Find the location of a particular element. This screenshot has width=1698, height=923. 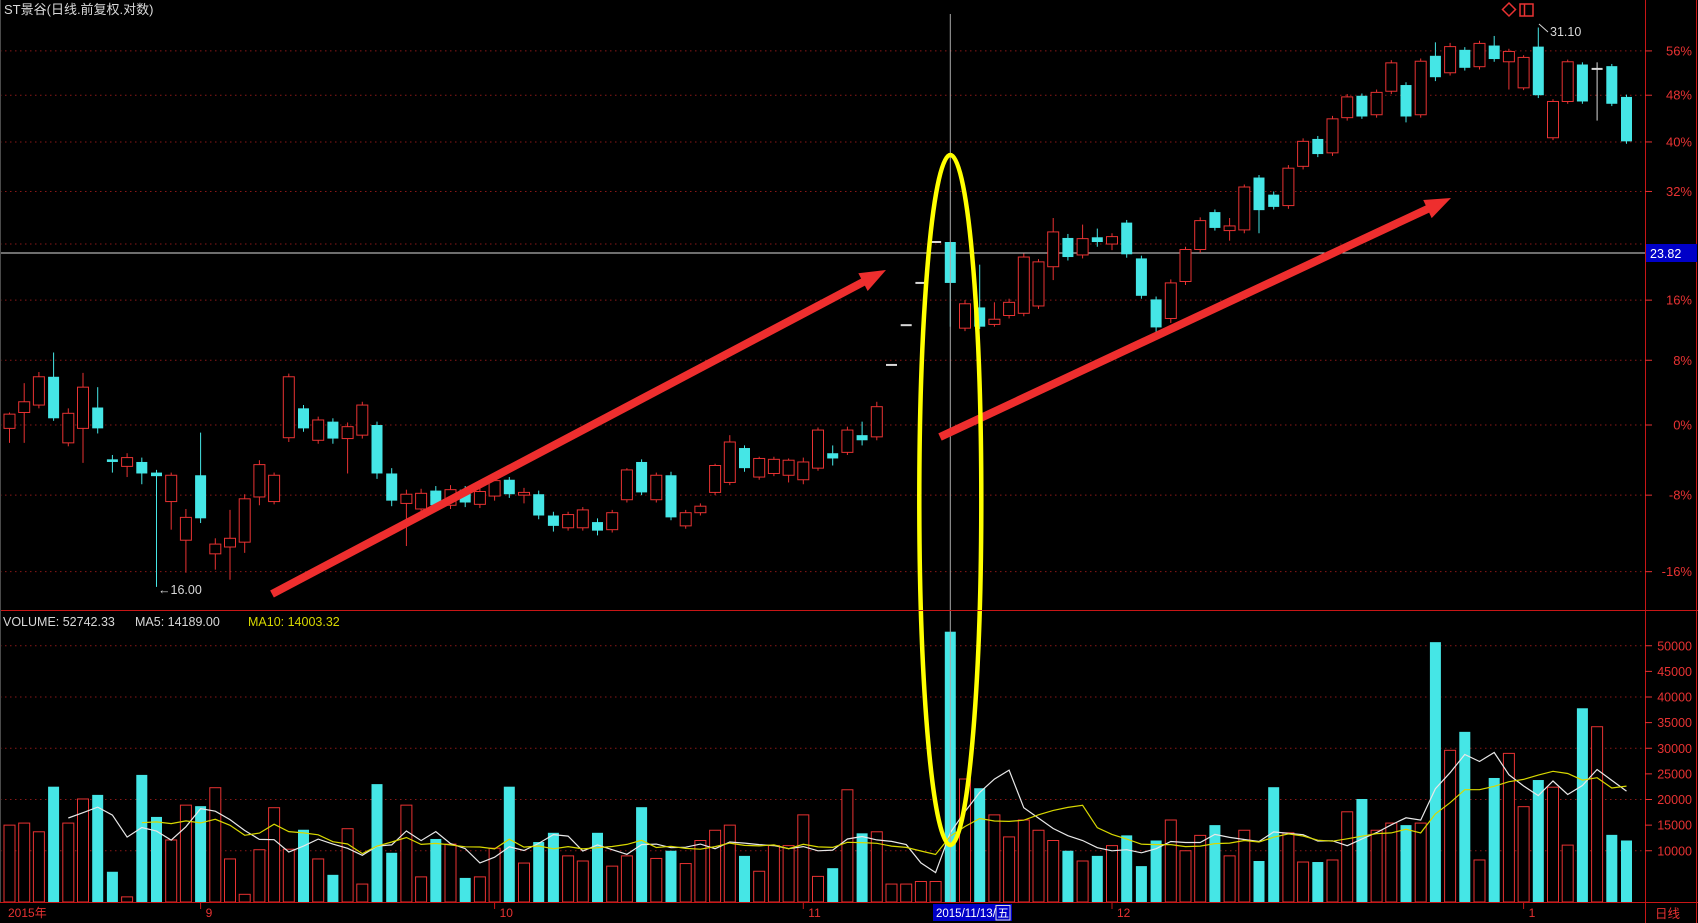

highlight-ellipse is located at coordinates (950, 500).